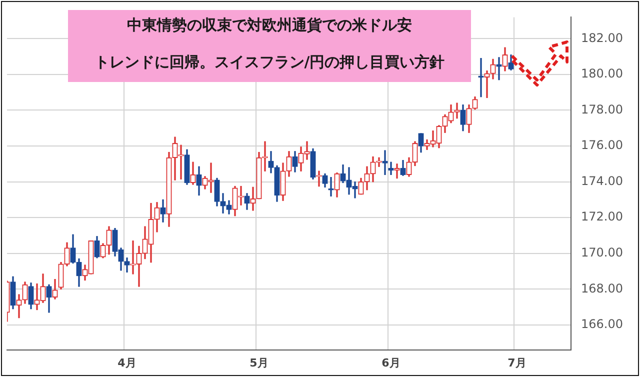 Image resolution: width=640 pixels, height=377 pixels. Describe the element at coordinates (602, 145) in the screenshot. I see `y-tick-label: 176.00` at that location.